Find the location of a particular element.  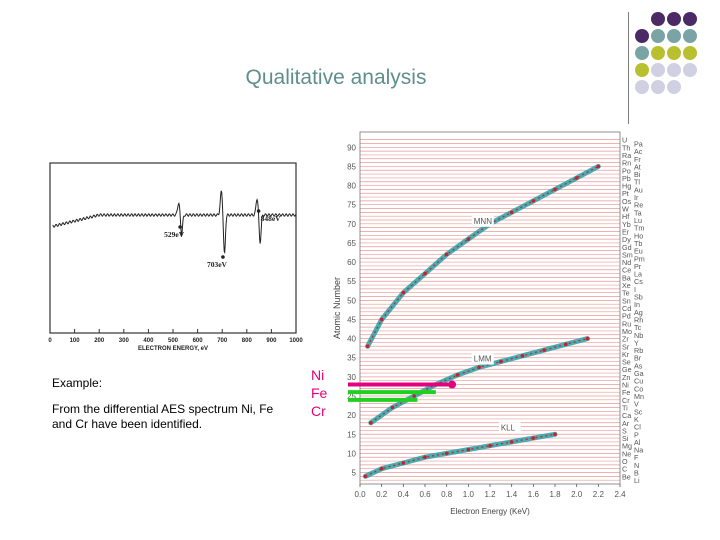

auger-element-symbol: Cd is located at coordinates (626, 308).